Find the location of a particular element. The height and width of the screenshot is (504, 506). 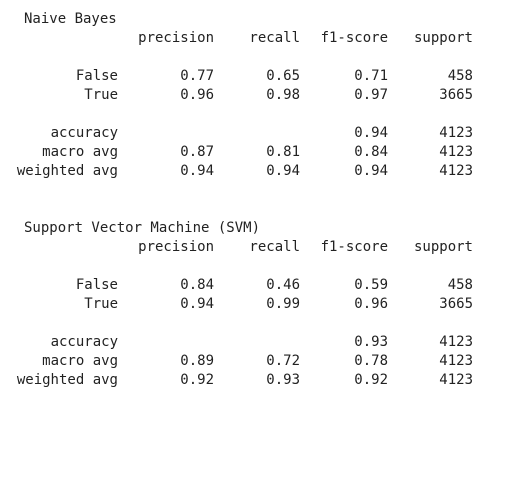

f1-value: 0.59 is located at coordinates (371, 285).